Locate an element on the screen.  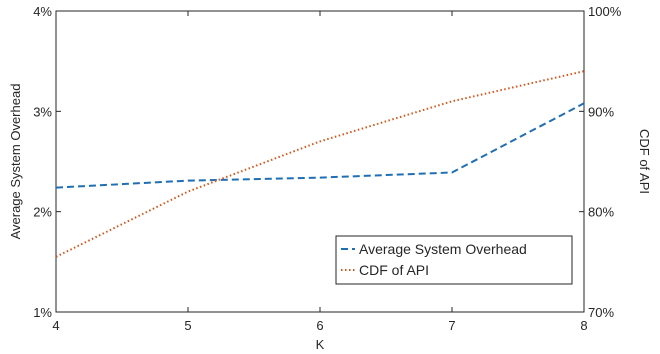
right-y-axis-label: CDF of API is located at coordinates (644, 161).